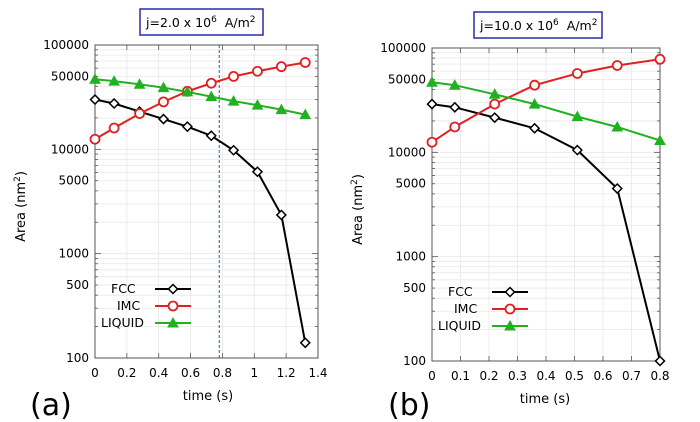 The image size is (700, 422). I want to click on chart-title: j=2.0 x 106 A/m2, so click(200, 22).